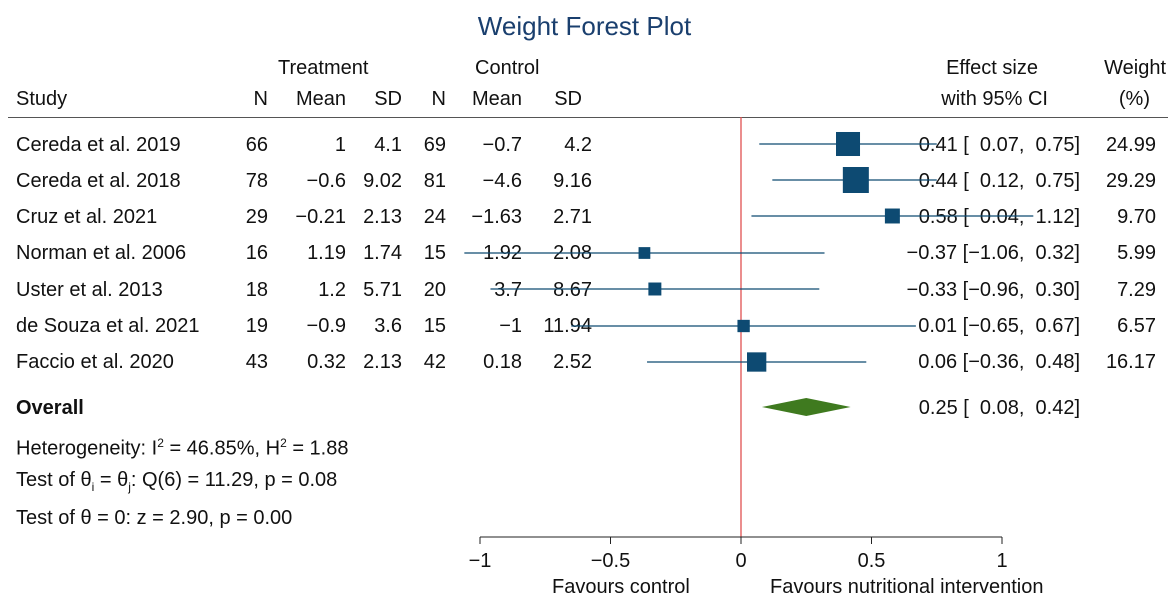 The image size is (1169, 599). I want to click on favours-intervention-label: Favours nutritional intervention, so click(907, 587).